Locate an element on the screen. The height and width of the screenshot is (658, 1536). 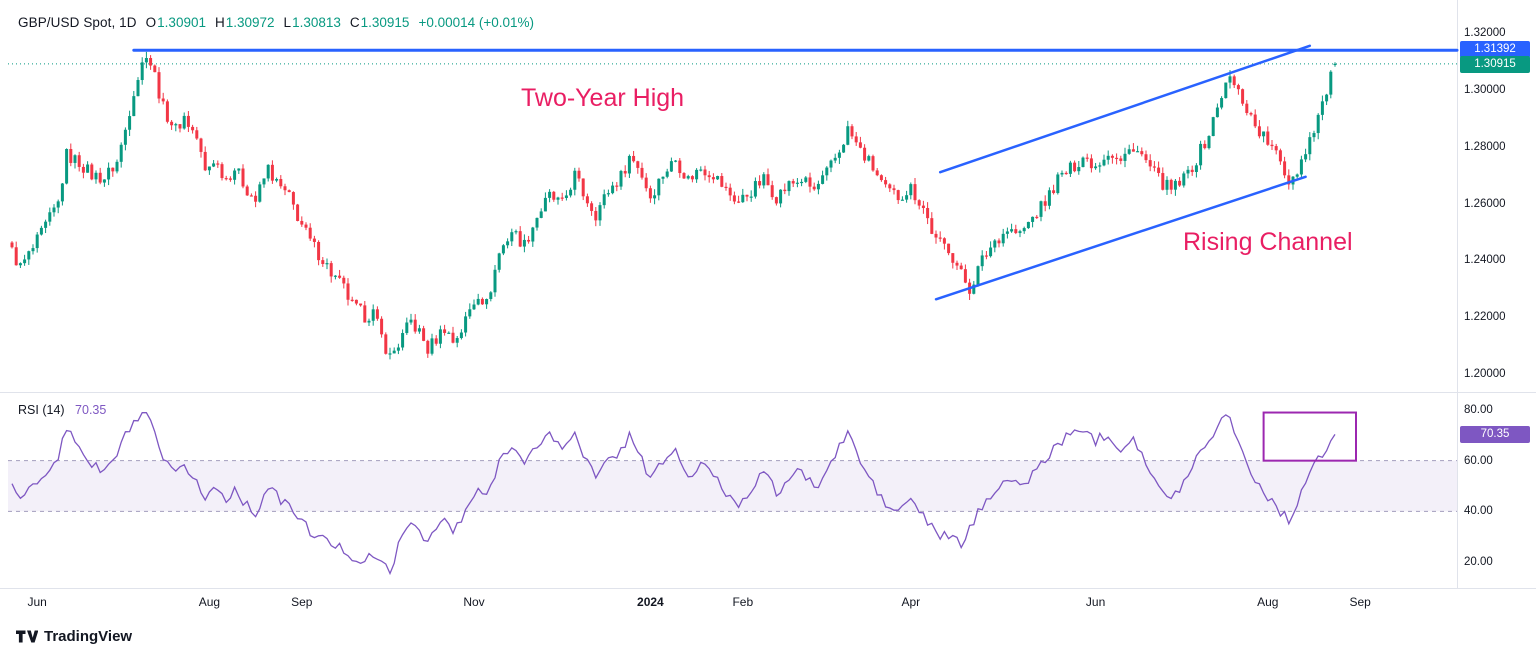
price-label-resistance: 1.31392 is located at coordinates (1495, 50).